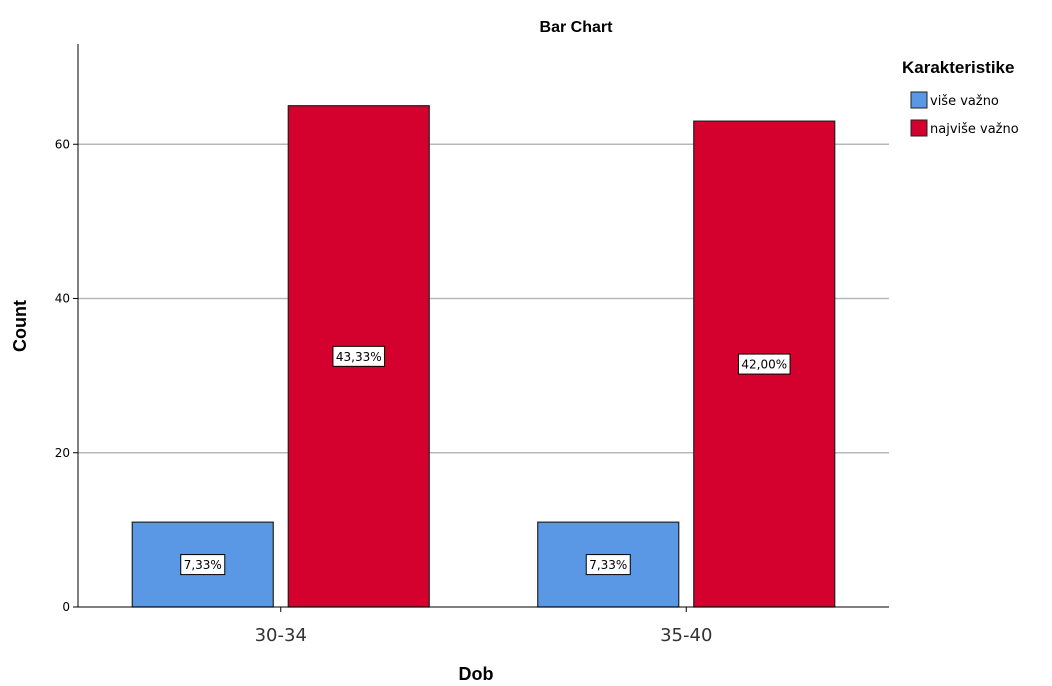 The height and width of the screenshot is (686, 1052). I want to click on x-axis-title: Dob, so click(476, 674).